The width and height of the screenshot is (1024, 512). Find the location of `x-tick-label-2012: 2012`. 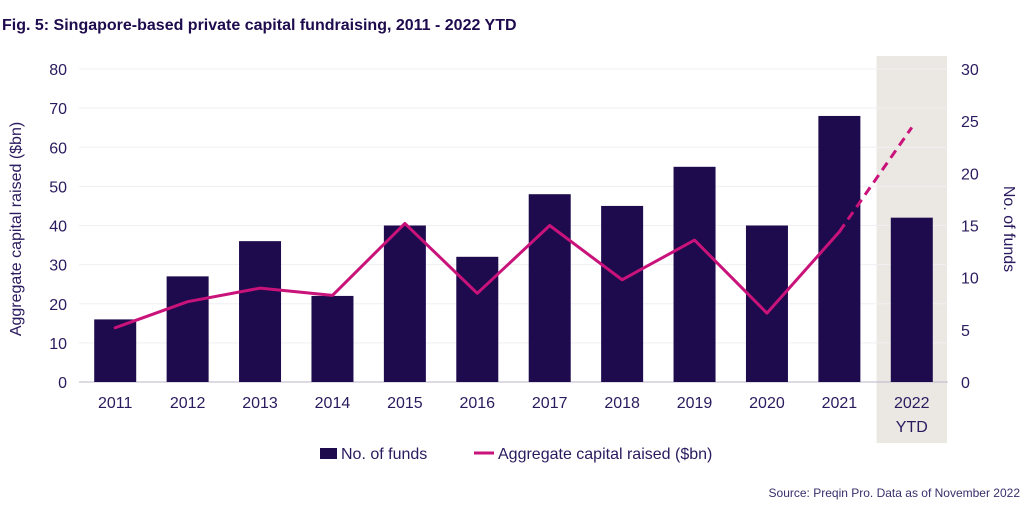

x-tick-label-2012: 2012 is located at coordinates (188, 403).